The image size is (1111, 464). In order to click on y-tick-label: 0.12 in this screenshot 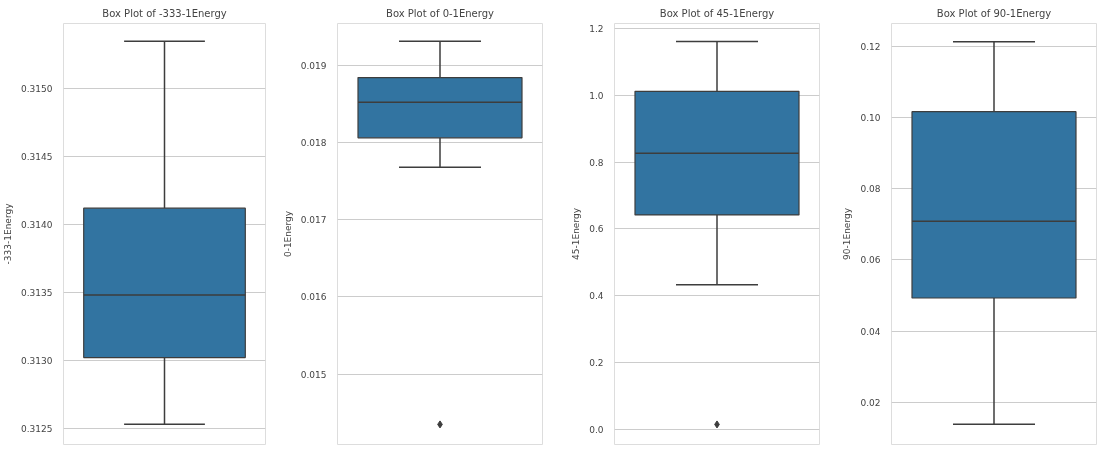, I will do `click(870, 47)`.